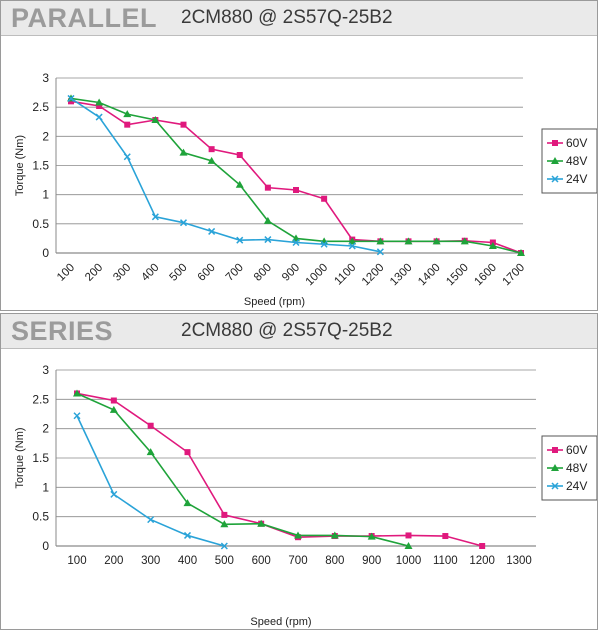  Describe the element at coordinates (66, 273) in the screenshot. I see `x-tick-label: 100` at that location.